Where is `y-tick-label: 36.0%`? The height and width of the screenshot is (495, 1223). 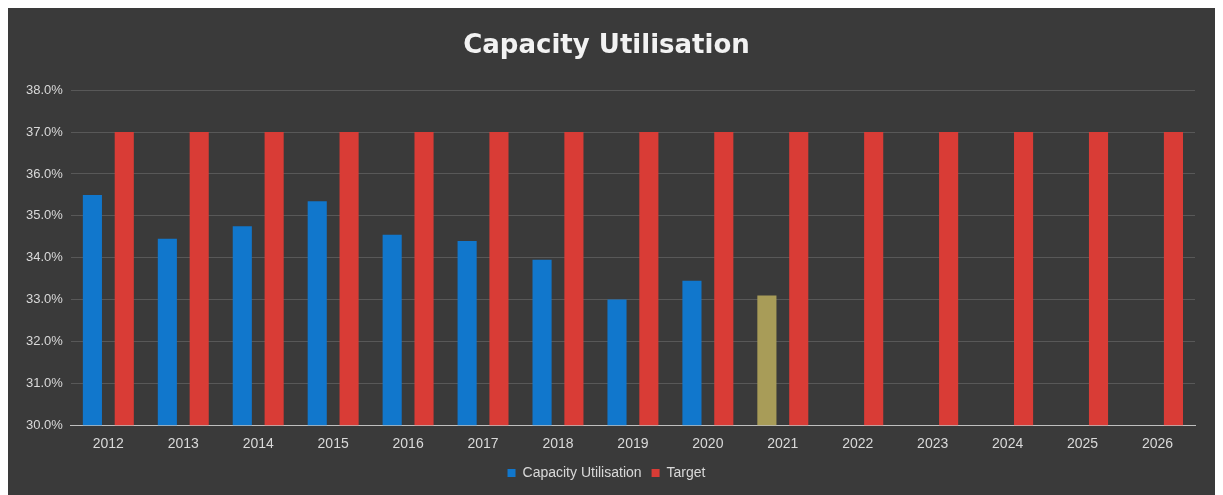 y-tick-label: 36.0% is located at coordinates (44, 173).